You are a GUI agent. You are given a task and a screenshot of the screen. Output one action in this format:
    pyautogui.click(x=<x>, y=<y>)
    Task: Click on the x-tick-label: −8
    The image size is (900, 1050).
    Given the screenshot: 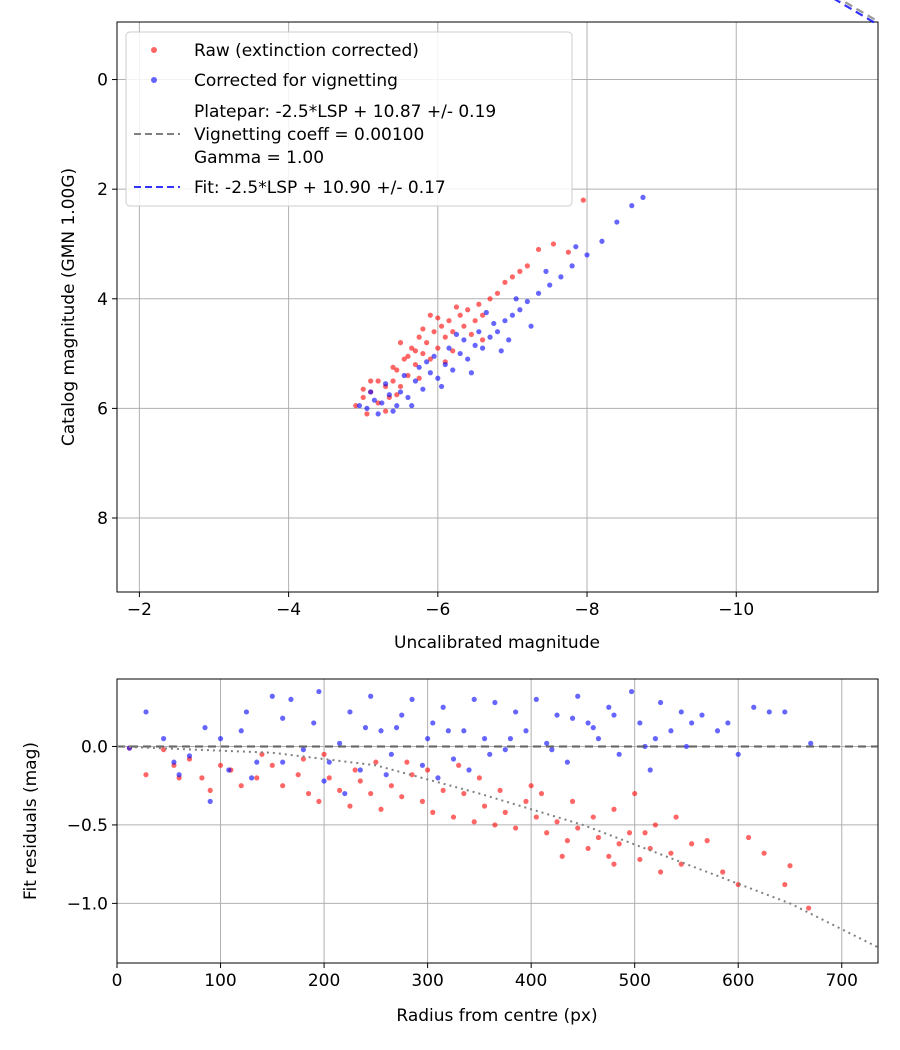 What is the action you would take?
    pyautogui.click(x=586, y=610)
    